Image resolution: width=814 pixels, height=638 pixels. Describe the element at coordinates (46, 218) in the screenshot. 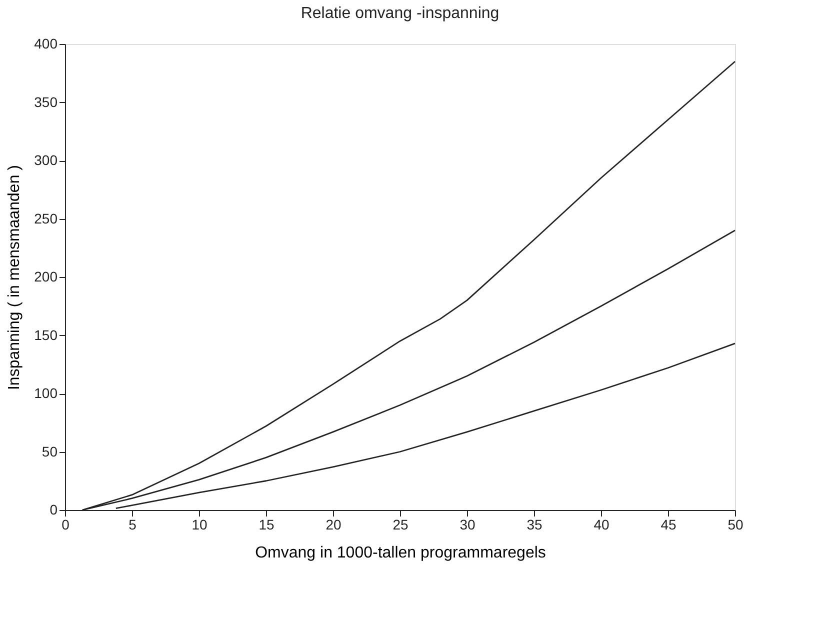

I see `y-tick-label: 250` at that location.